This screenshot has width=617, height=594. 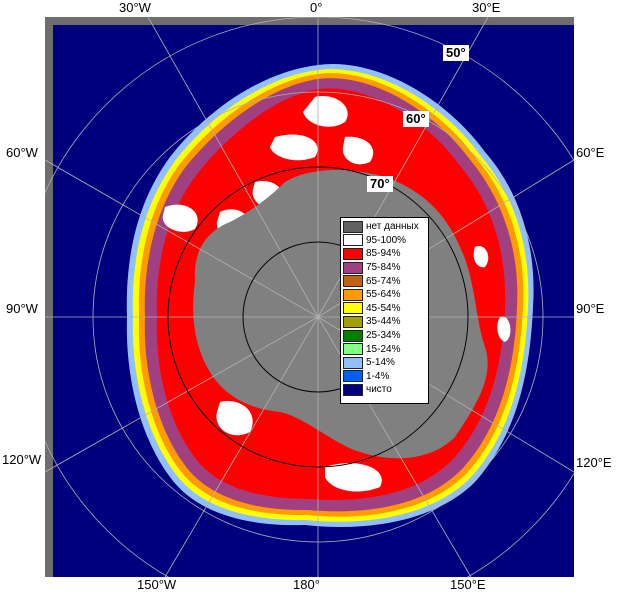 I want to click on lon-label-150w: 150°W, so click(x=157, y=584).